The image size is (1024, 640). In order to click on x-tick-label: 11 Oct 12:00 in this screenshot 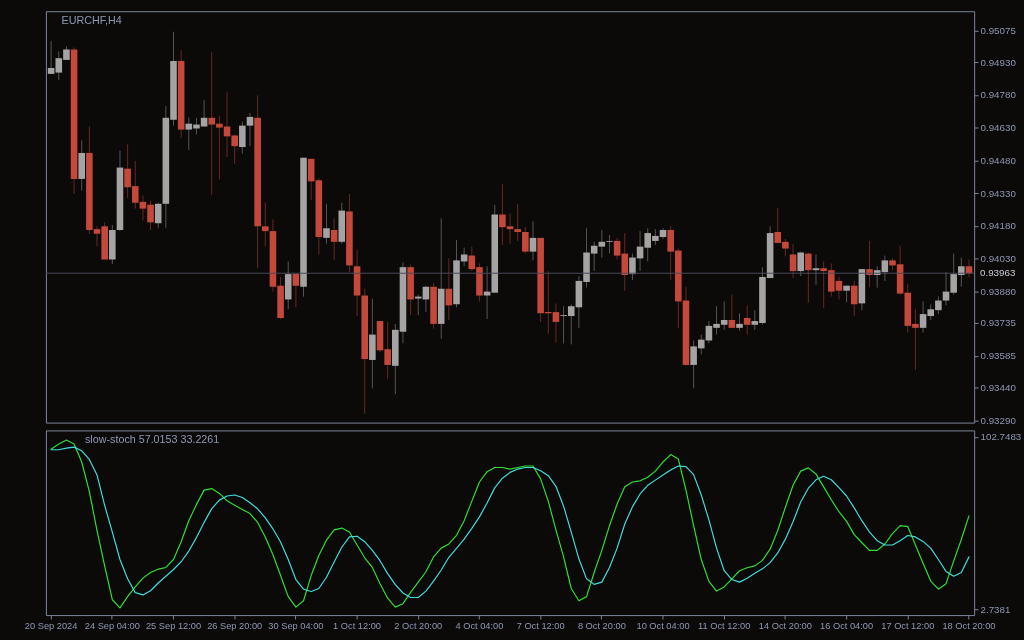, I will do `click(724, 626)`.